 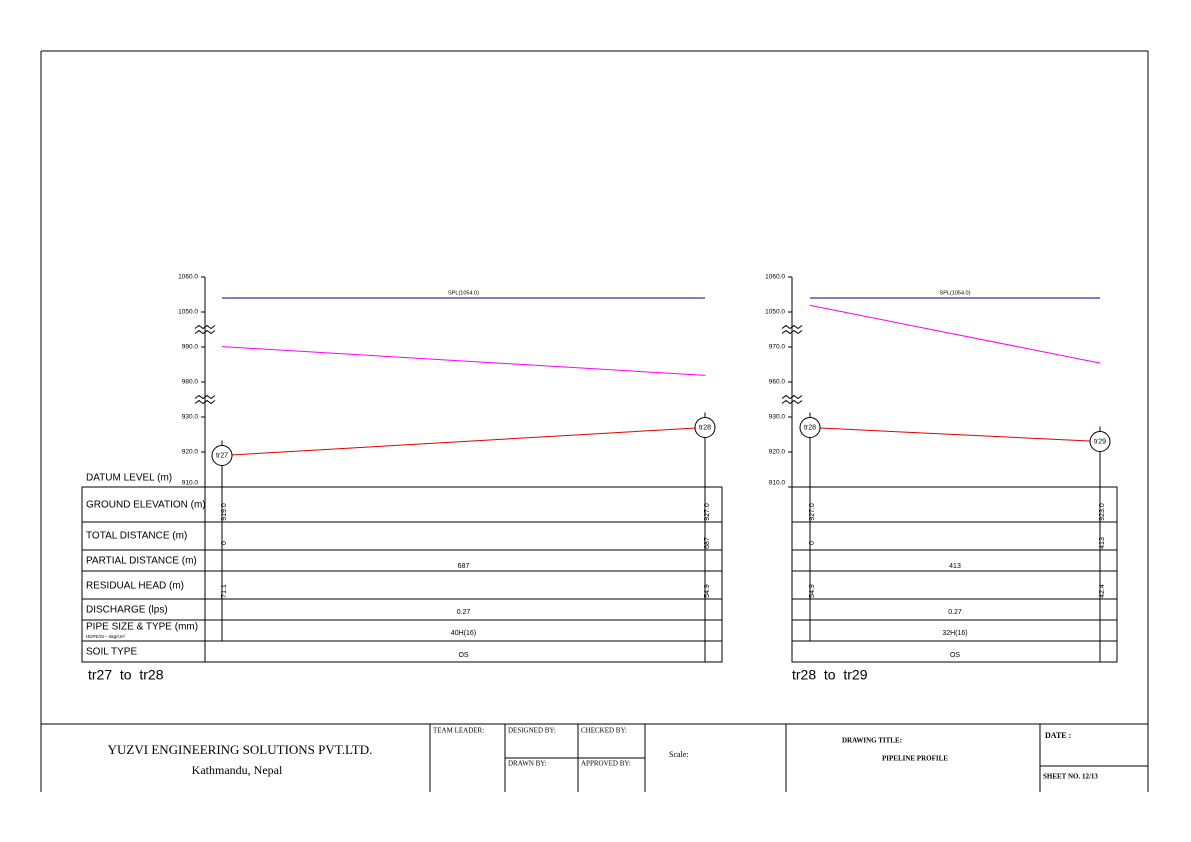 What do you see at coordinates (606, 764) in the screenshot?
I see `field-label: APPROVED BY:` at bounding box center [606, 764].